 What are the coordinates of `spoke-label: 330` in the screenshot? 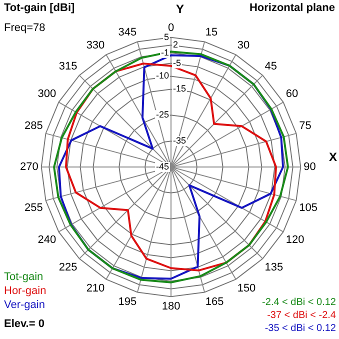 It's located at (95, 46).